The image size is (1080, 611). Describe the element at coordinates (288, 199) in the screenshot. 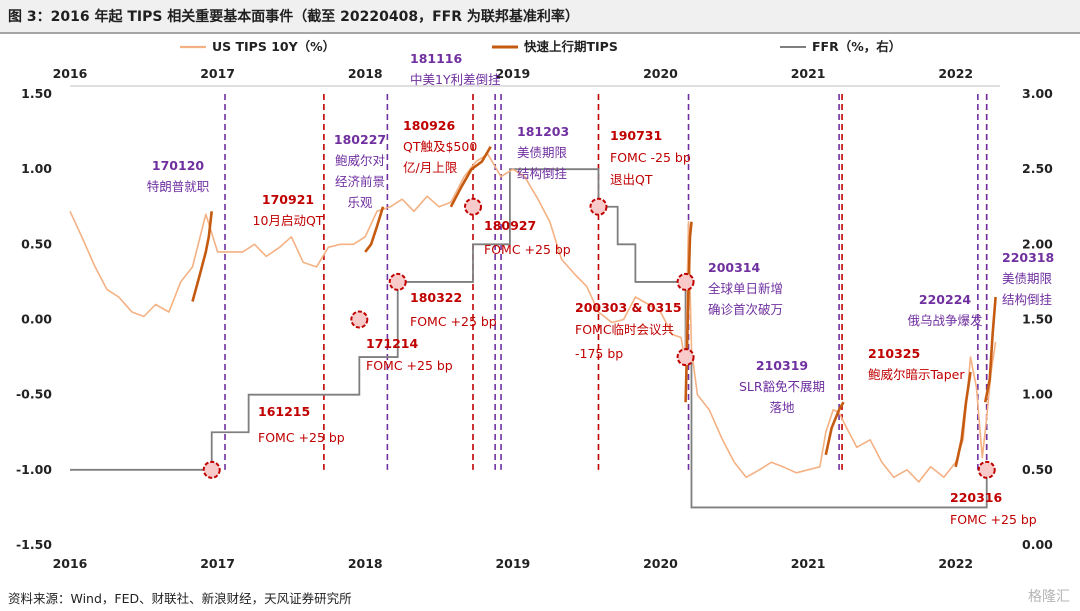

I see `event-annotation: 170921` at that location.